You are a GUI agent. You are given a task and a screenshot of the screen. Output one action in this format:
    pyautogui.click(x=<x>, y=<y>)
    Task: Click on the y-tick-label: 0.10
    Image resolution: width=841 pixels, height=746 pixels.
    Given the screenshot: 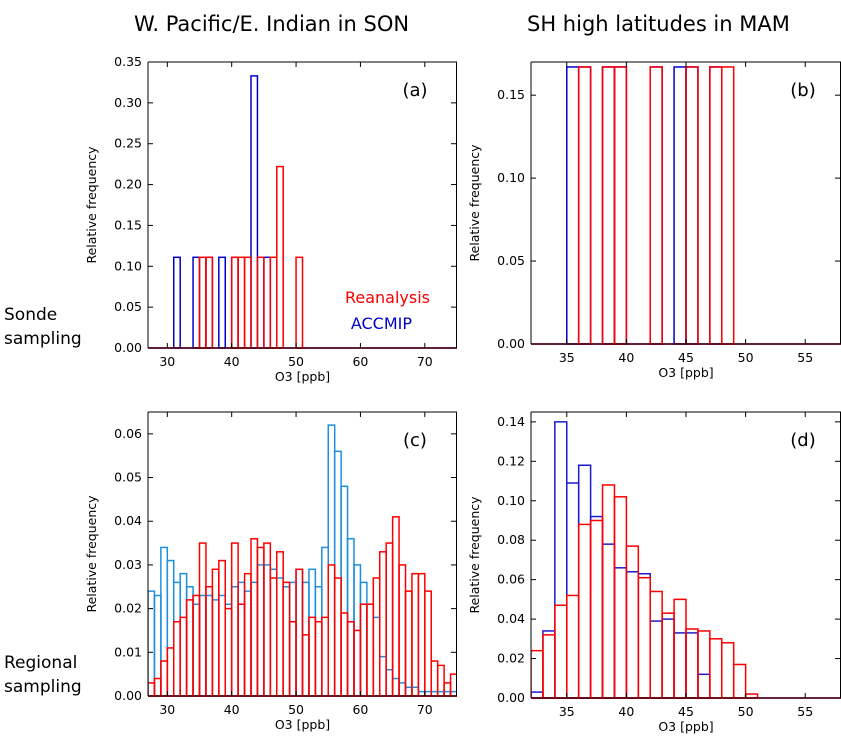 What is the action you would take?
    pyautogui.click(x=511, y=177)
    